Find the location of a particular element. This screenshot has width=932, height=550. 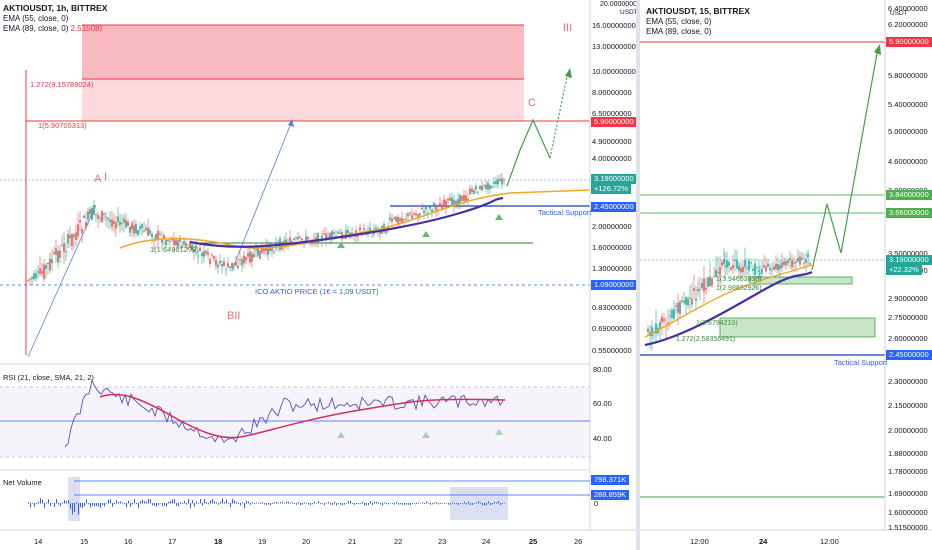

left-ema89-legend: EMA (89, close, 0) 2.51508) is located at coordinates (53, 28).